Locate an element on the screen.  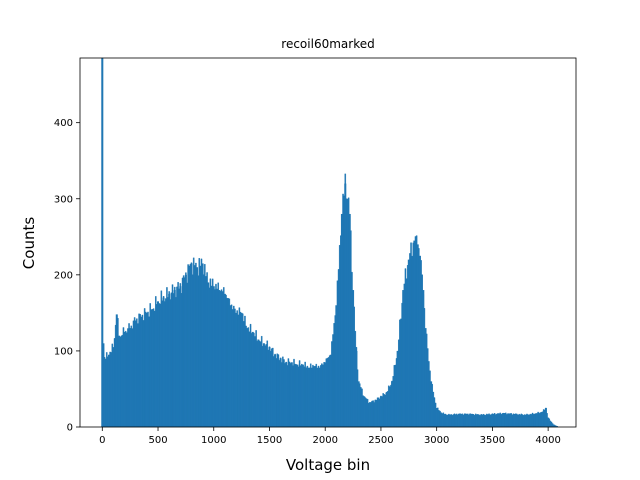
y-tick-label: 200 is located at coordinates (63, 275).